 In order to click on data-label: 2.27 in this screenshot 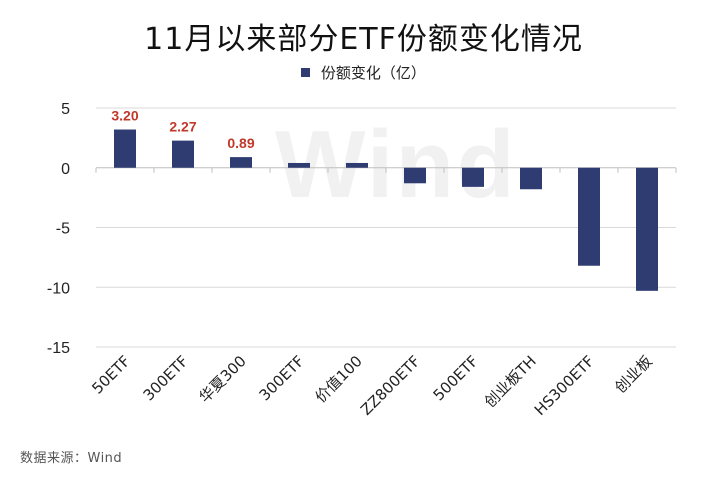, I will do `click(182, 127)`.